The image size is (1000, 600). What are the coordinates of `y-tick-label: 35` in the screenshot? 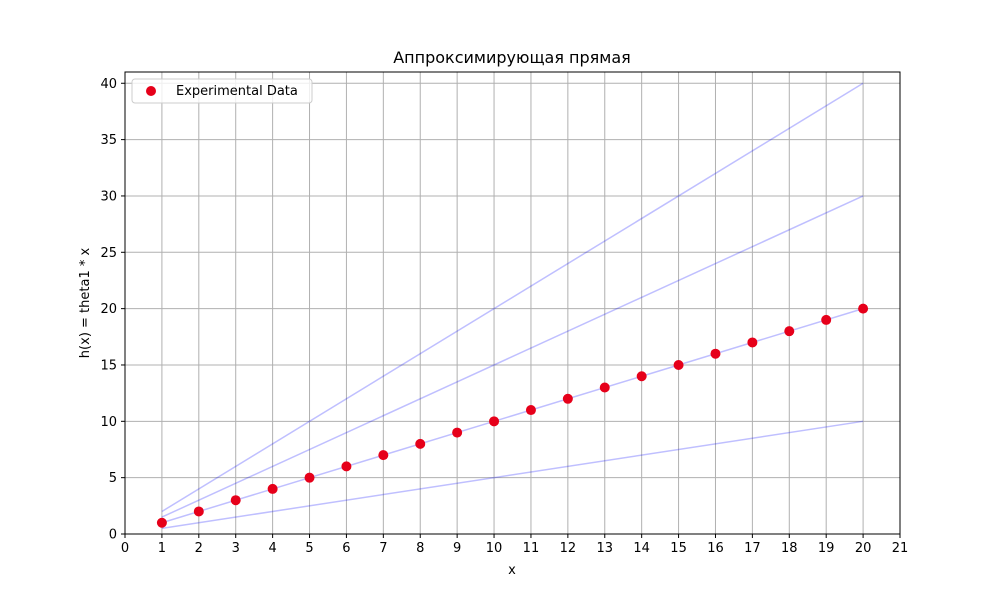 It's located at (108, 140).